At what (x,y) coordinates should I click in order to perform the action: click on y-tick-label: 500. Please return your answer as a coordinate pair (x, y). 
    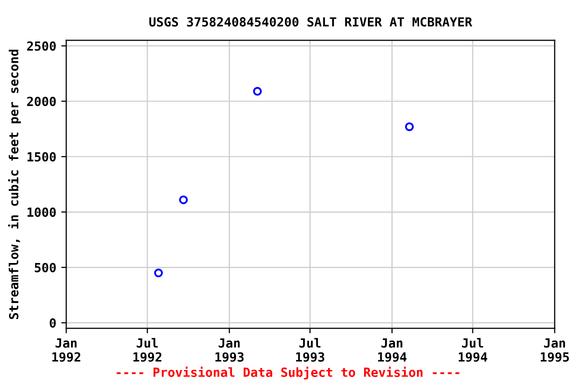
    Looking at the image, I should click on (45, 267).